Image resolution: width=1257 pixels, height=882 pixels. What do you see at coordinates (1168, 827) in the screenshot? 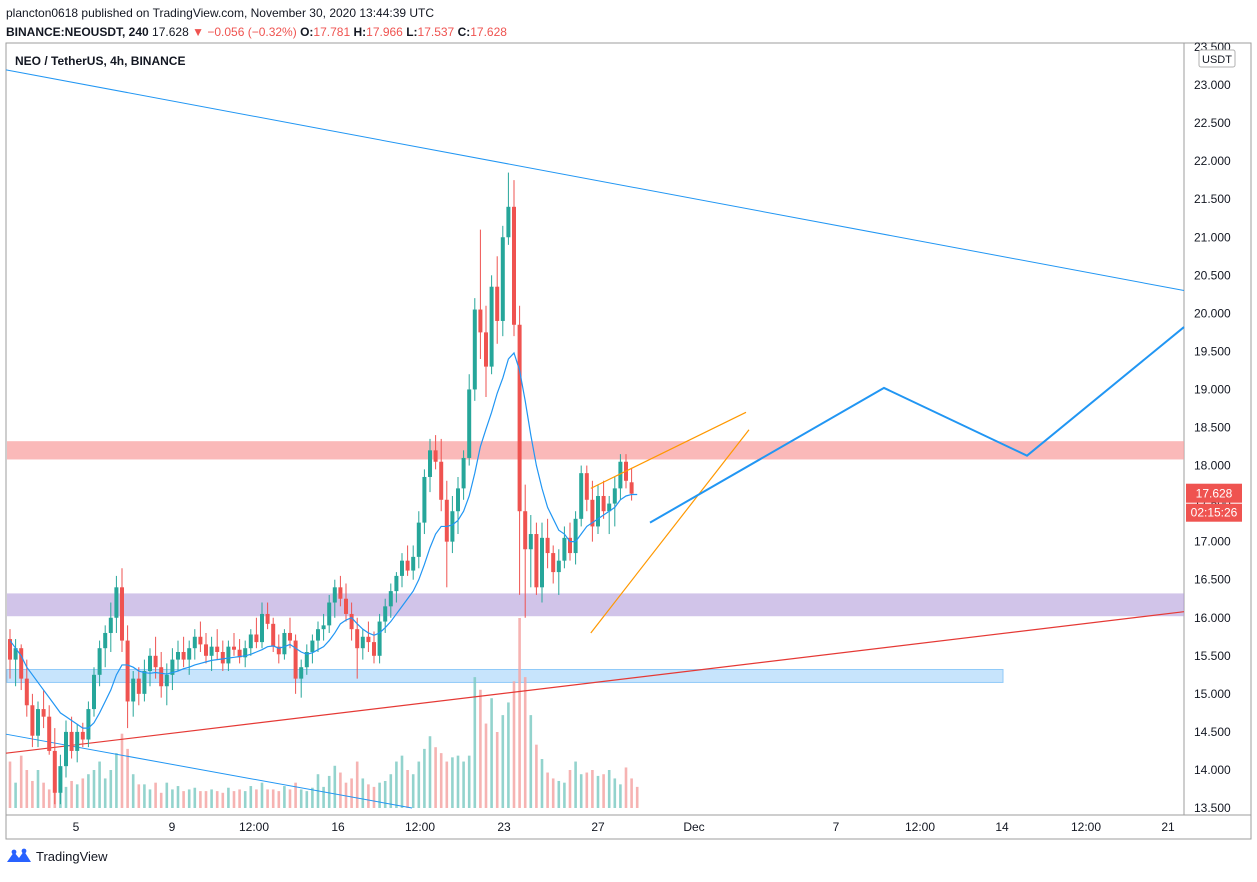
I see `time-tick-label: 21` at bounding box center [1168, 827].